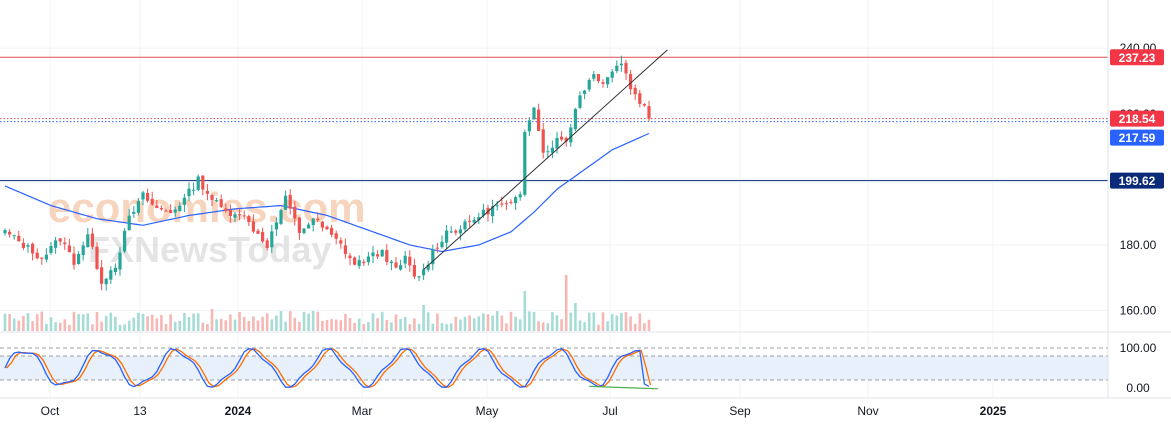 The width and height of the screenshot is (1171, 428). I want to click on stochastic-panel, so click(585, 360).